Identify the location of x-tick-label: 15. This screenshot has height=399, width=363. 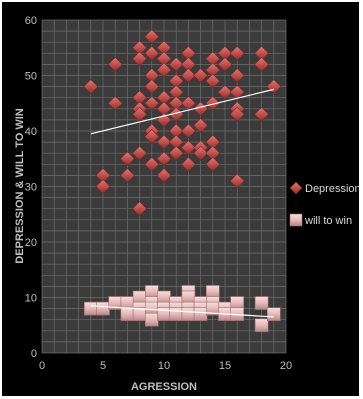
(225, 366).